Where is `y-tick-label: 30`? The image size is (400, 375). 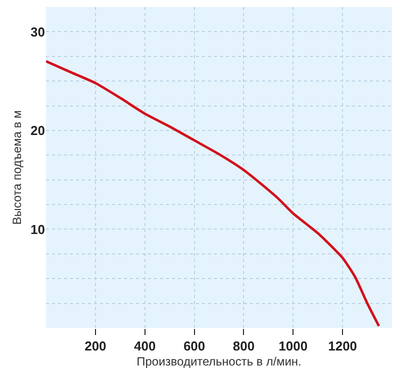 y-tick-label: 30 is located at coordinates (37, 32).